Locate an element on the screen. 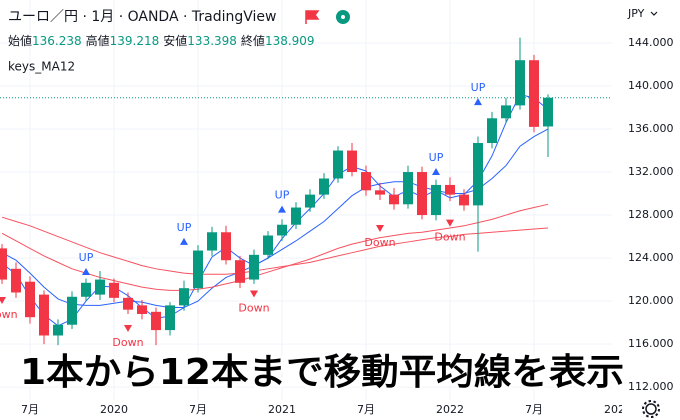 Image resolution: width=680 pixels, height=420 pixels. status-dot is located at coordinates (343, 17).